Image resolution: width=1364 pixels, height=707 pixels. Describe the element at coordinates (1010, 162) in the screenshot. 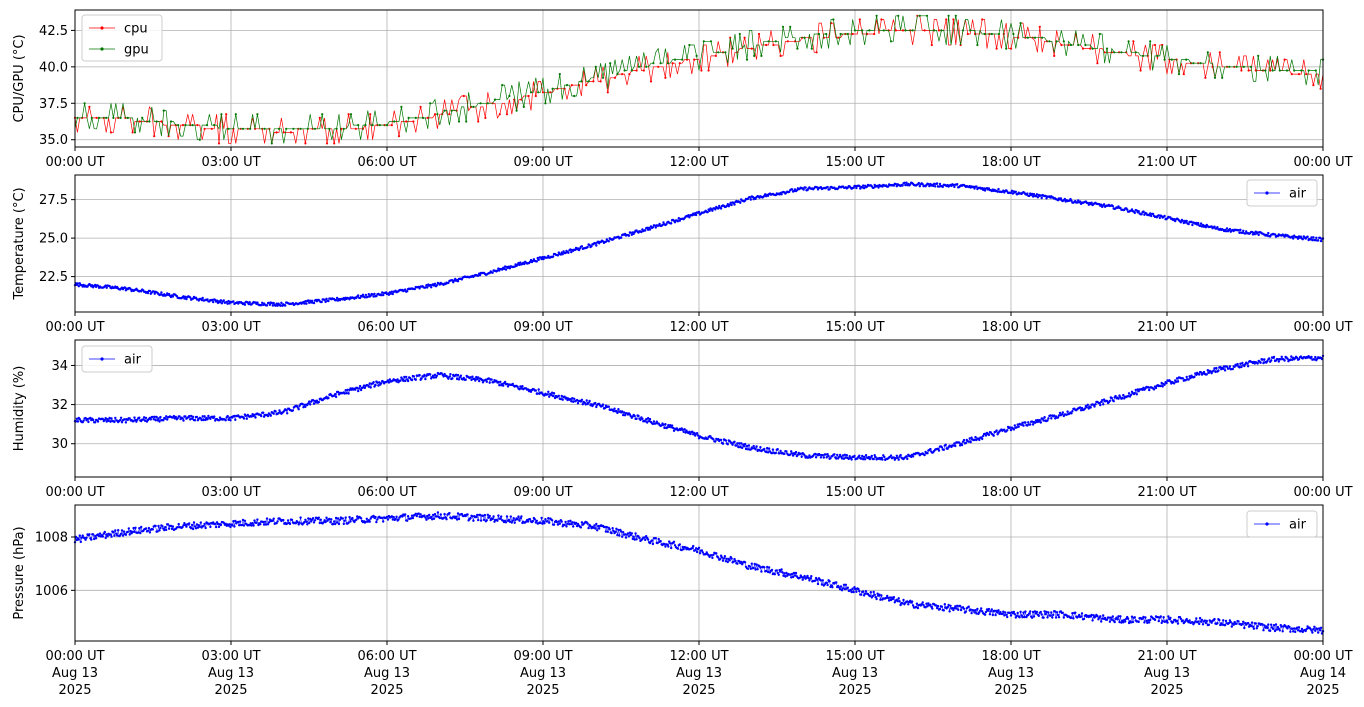

I see `x-tick-label: 18:00 UT` at that location.